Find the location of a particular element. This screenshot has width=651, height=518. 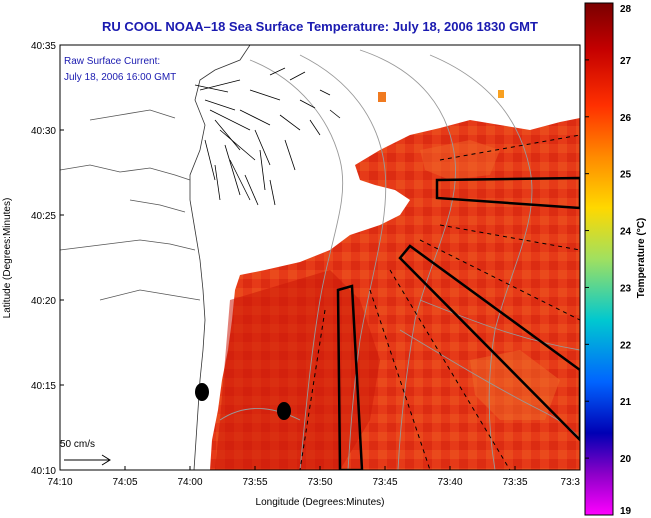

colorbar-tick-label: 19 is located at coordinates (626, 511).